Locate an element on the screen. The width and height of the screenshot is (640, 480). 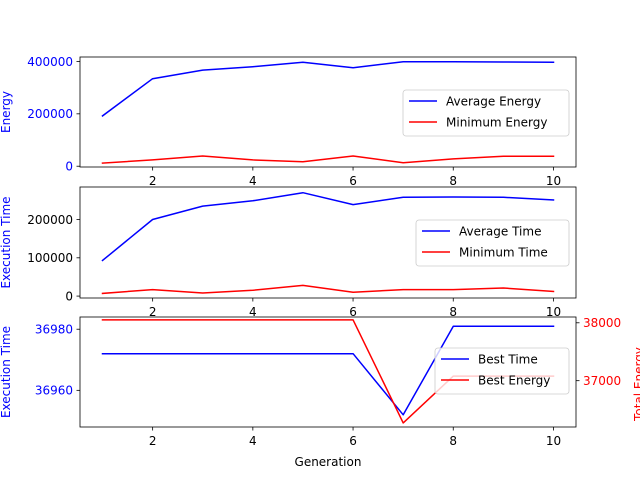
x-axis-label: Generation is located at coordinates (328, 462).